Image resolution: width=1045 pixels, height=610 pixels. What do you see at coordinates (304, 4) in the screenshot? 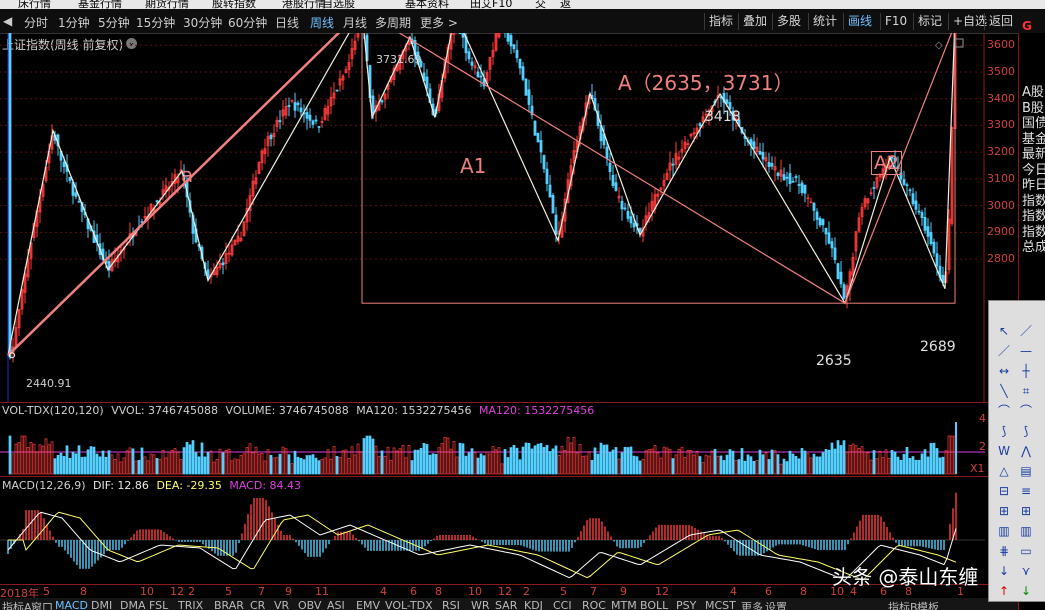
I see `top-menu-item: 港股行情` at bounding box center [304, 4].